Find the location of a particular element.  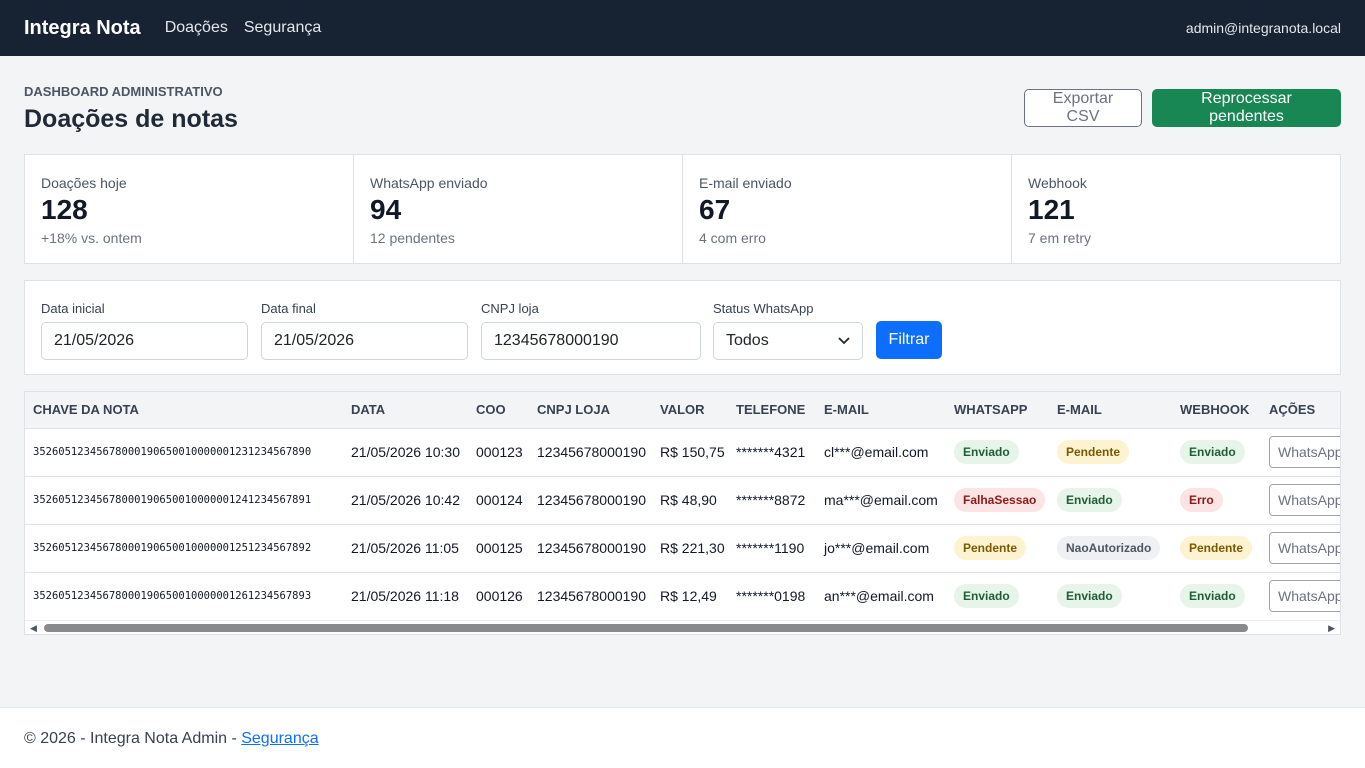

cell-email: ma***@email.com is located at coordinates (881, 500).